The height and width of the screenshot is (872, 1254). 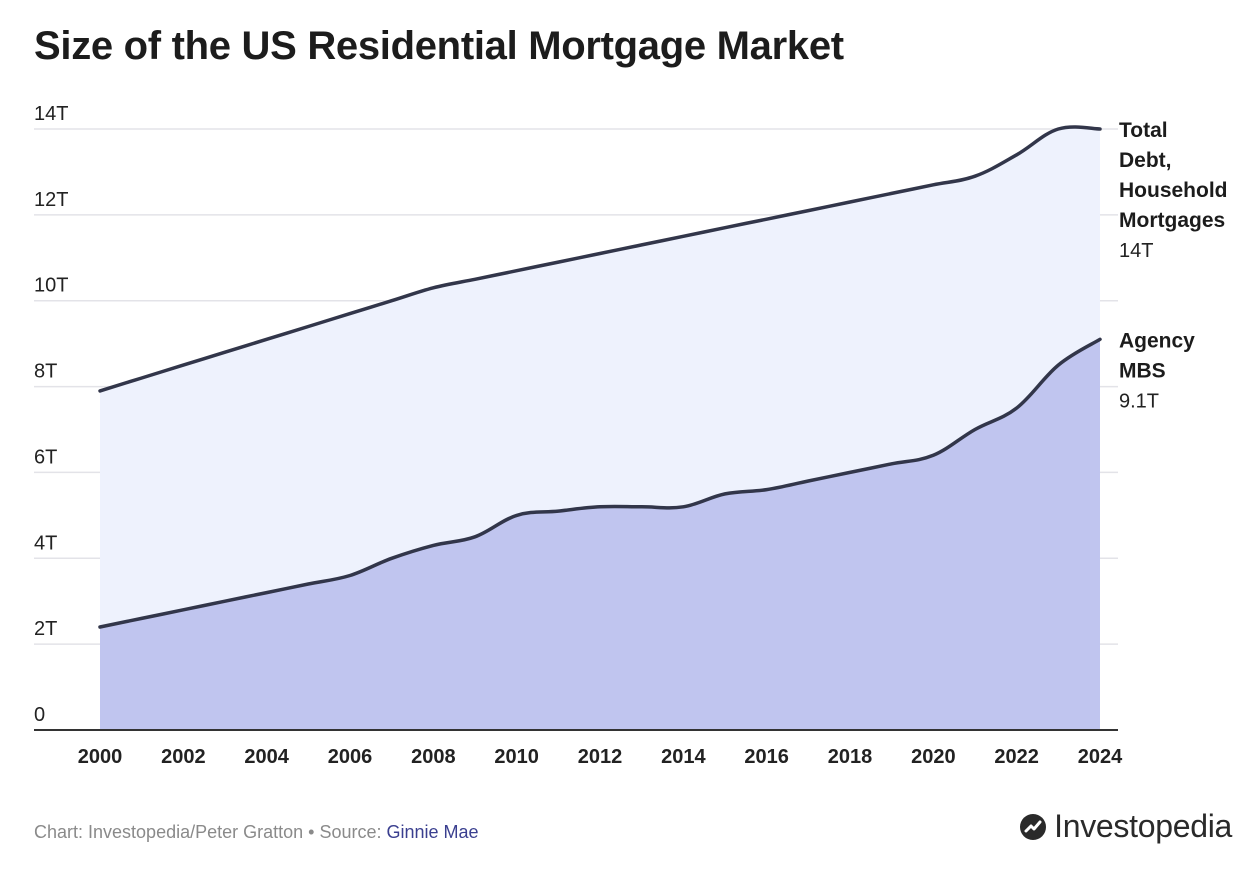 I want to click on y-tick-label: 4T, so click(x=45, y=543).